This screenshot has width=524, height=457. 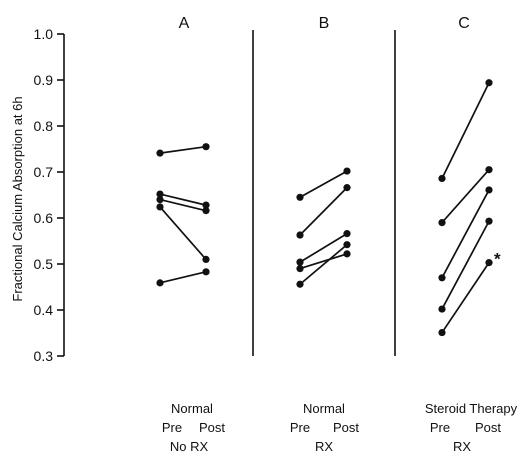 I want to click on y-axis-label: Fractional Calcium Absorption at 6h, so click(x=17, y=198).